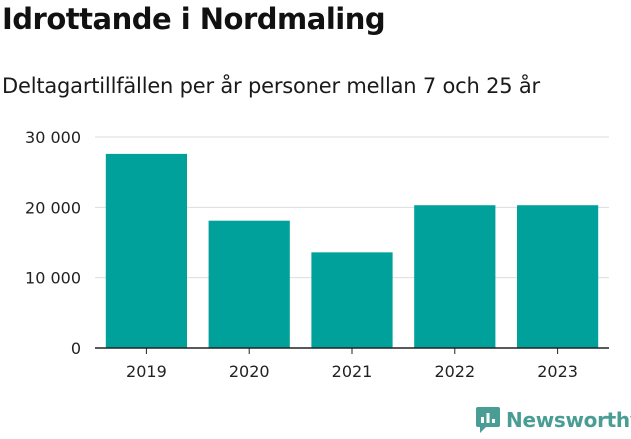 This screenshot has width=631, height=439. I want to click on brand-name: Newsworthy, so click(568, 420).